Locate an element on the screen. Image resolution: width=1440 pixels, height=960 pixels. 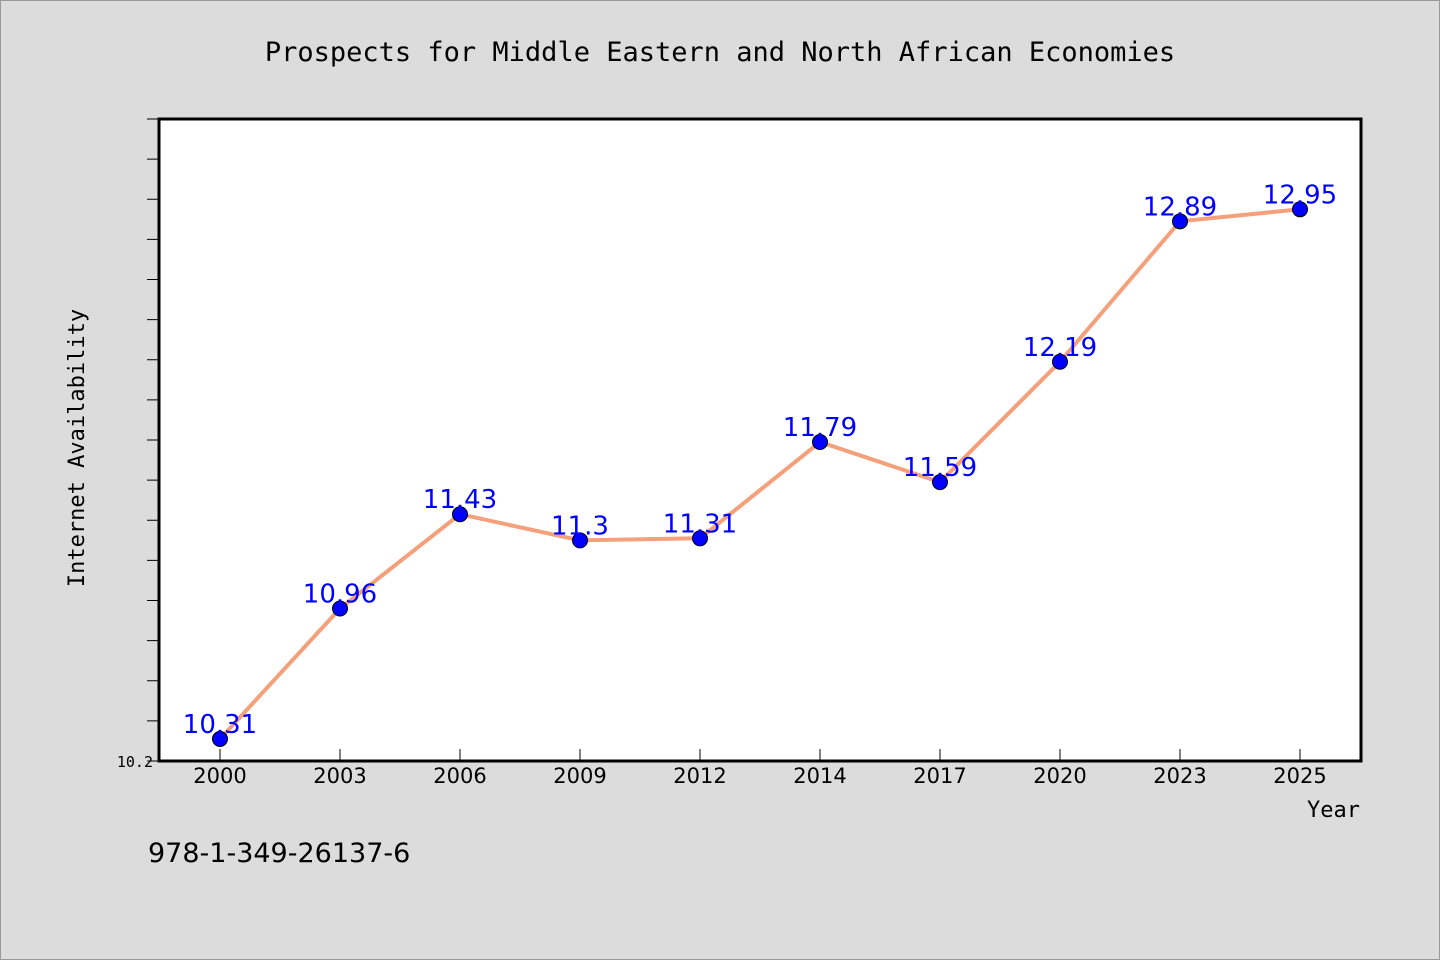
x-tick-label: 2003 is located at coordinates (339, 776).